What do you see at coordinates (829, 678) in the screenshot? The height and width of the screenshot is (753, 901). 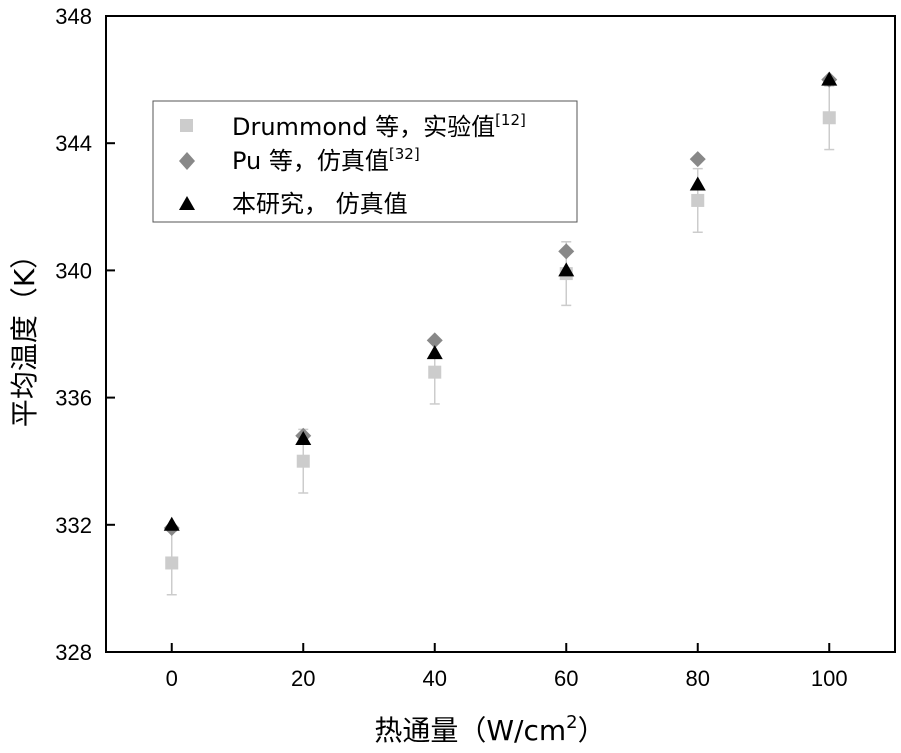 I see `x-tick-label-5: 100` at bounding box center [829, 678].